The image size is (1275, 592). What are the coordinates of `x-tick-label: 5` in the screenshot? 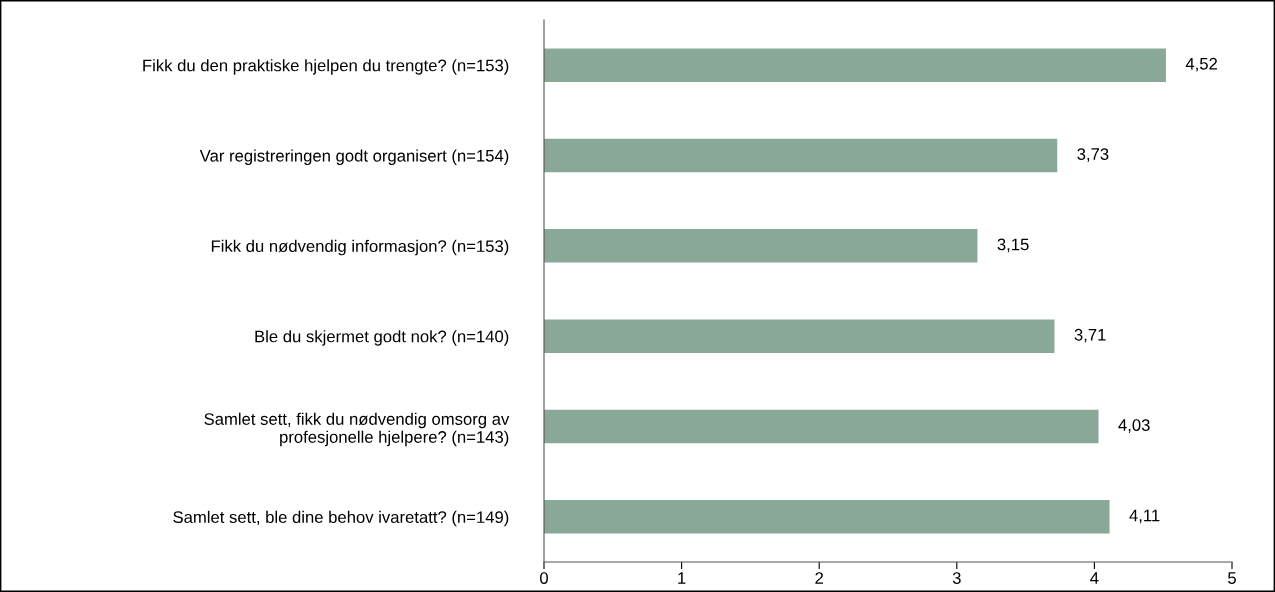 It's located at (1232, 578).